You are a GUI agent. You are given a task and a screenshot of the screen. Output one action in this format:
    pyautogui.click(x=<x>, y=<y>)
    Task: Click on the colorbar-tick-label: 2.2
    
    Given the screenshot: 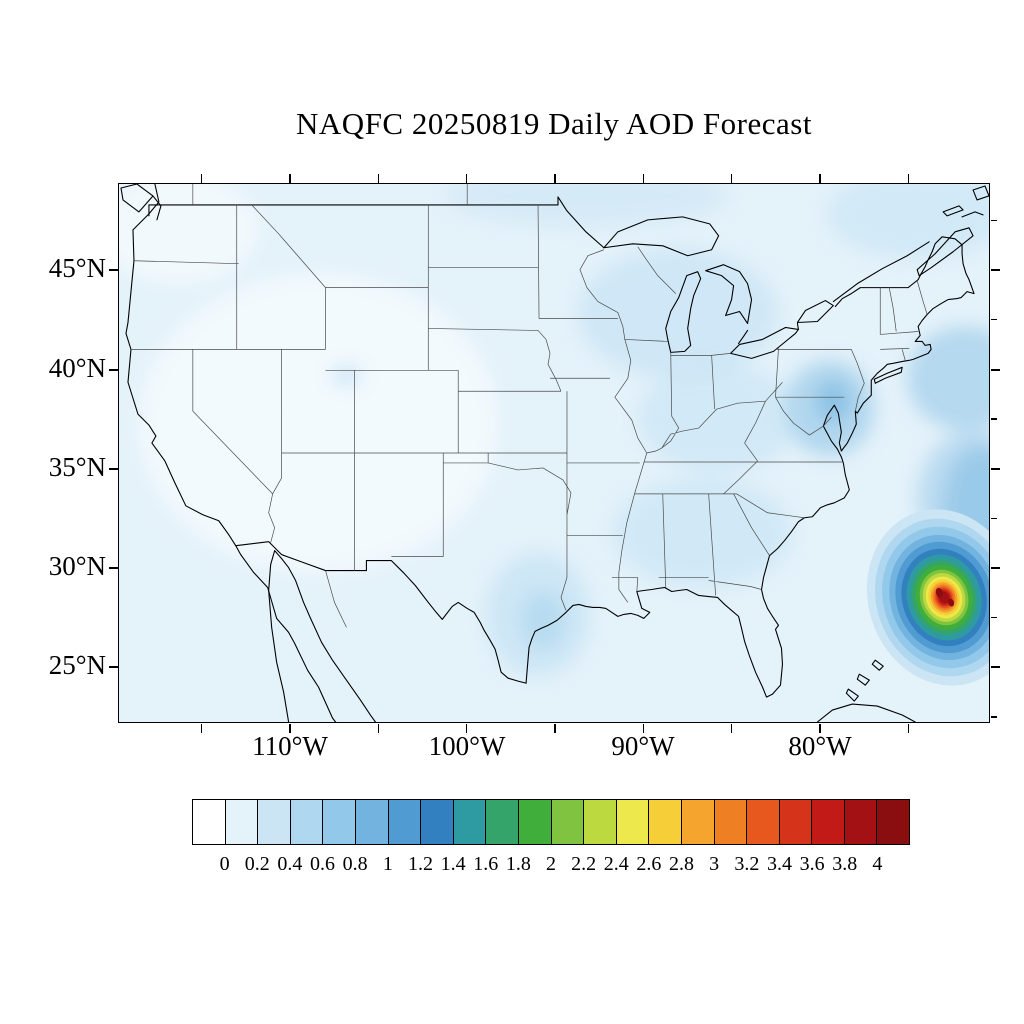 What is the action you would take?
    pyautogui.click(x=584, y=864)
    